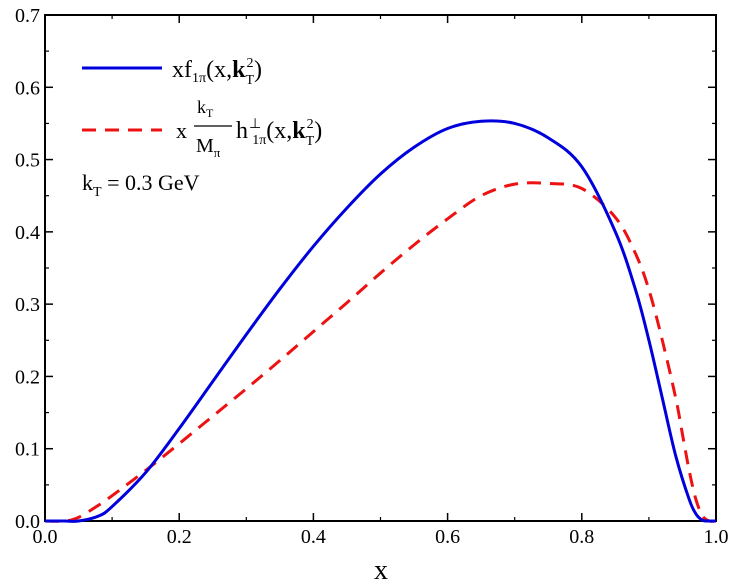  Describe the element at coordinates (27, 522) in the screenshot. I see `y-tick-label: 0.0` at that location.